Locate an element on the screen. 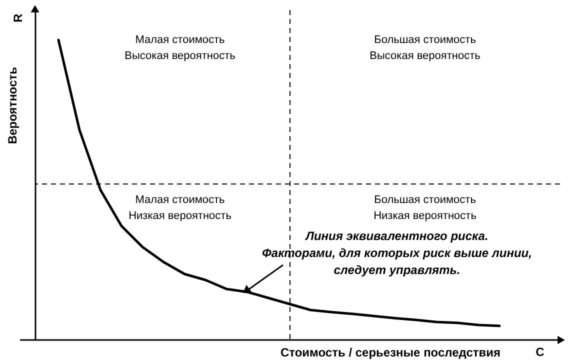 The width and height of the screenshot is (574, 364). x-axis-title: Стоимость / серьезные последствия is located at coordinates (390, 353).